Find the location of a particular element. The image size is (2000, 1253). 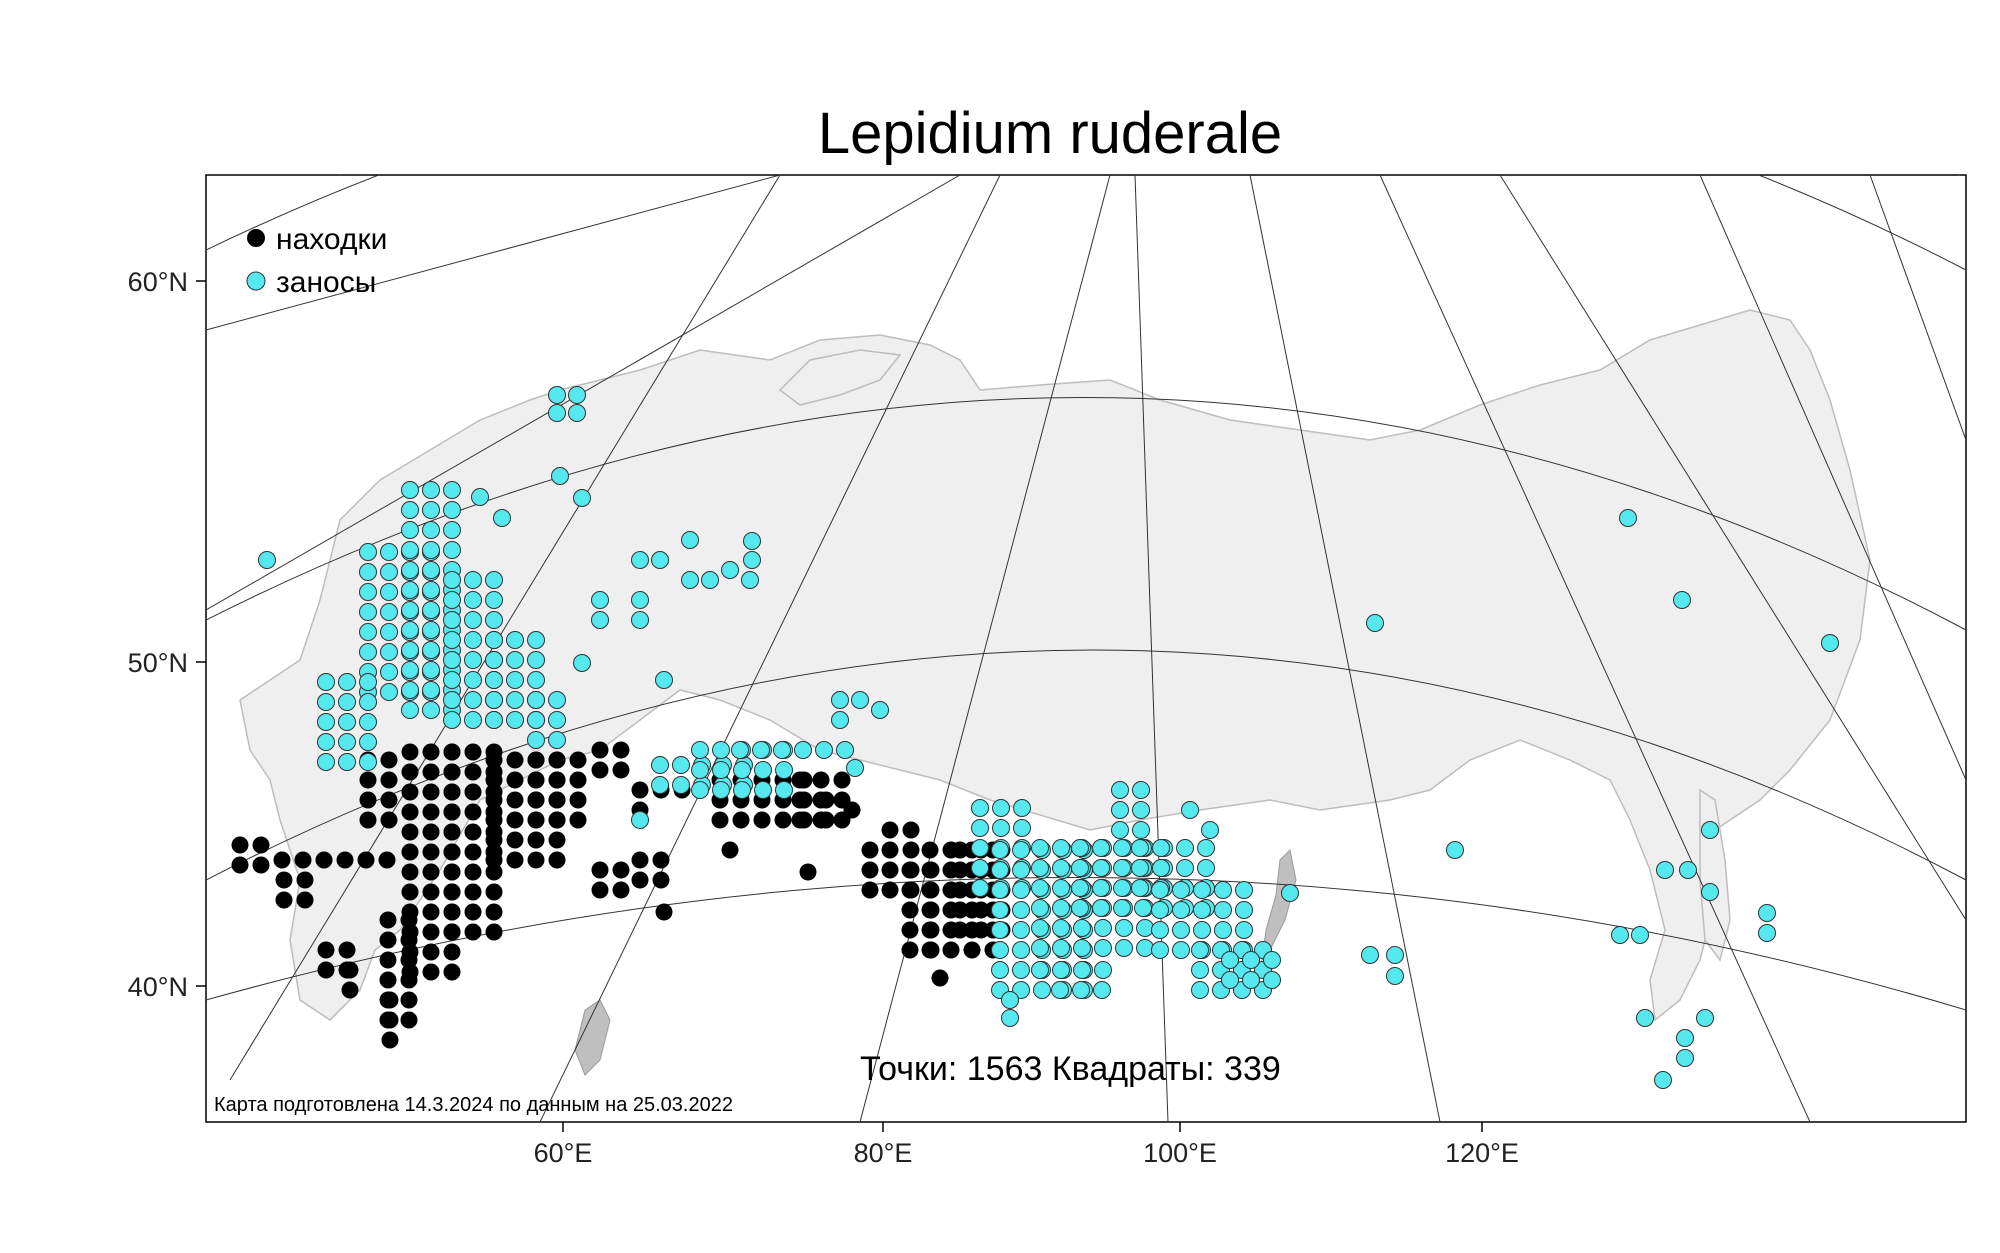

lat-label-40: 40°N is located at coordinates (158, 987).